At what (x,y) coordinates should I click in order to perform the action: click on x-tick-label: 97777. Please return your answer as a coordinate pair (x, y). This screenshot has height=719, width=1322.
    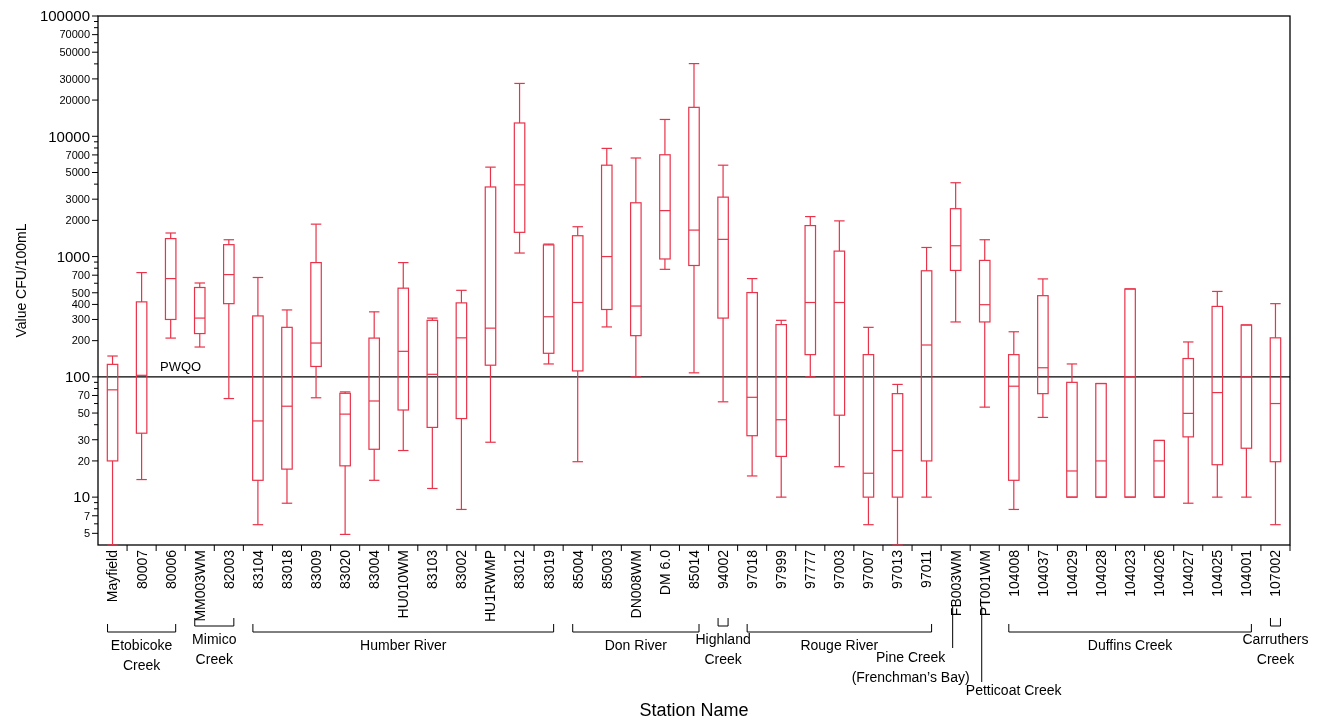
    Looking at the image, I should click on (810, 569).